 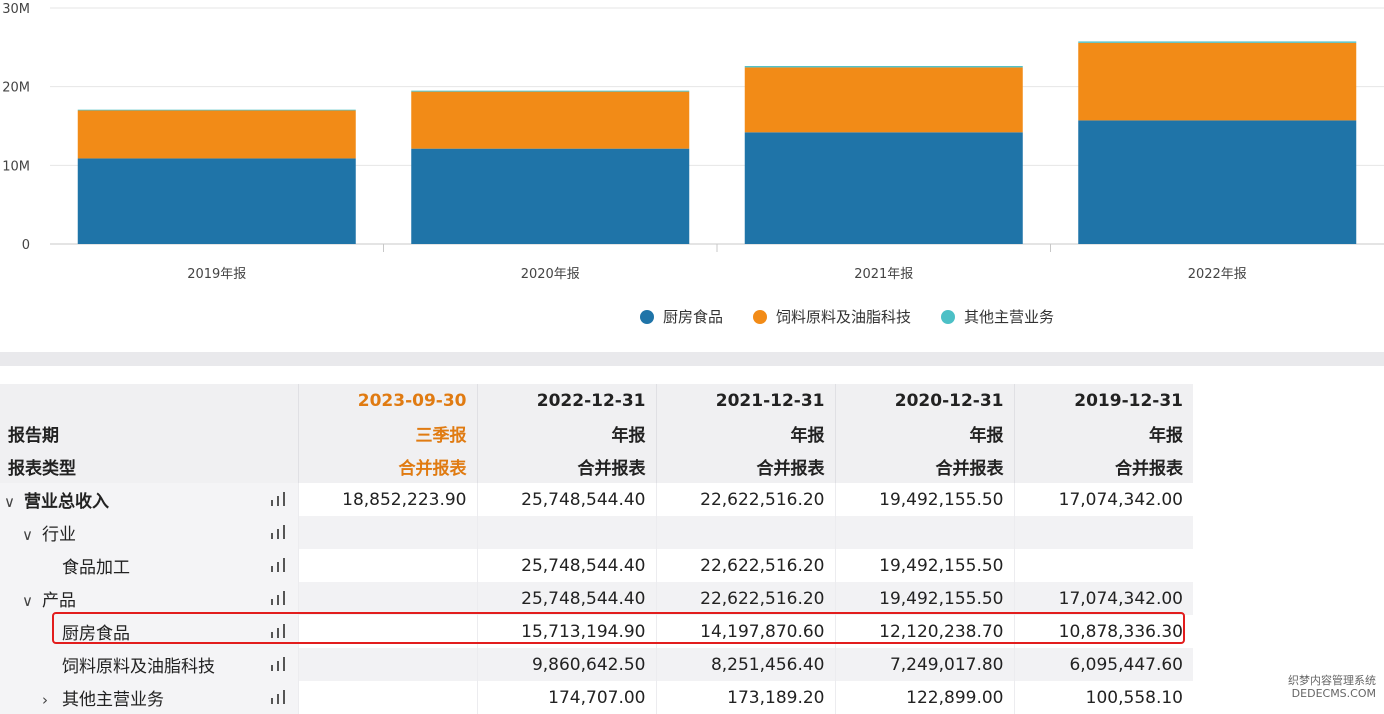 What do you see at coordinates (924, 466) in the screenshot?
I see `header-type-2020: 合并报表` at bounding box center [924, 466].